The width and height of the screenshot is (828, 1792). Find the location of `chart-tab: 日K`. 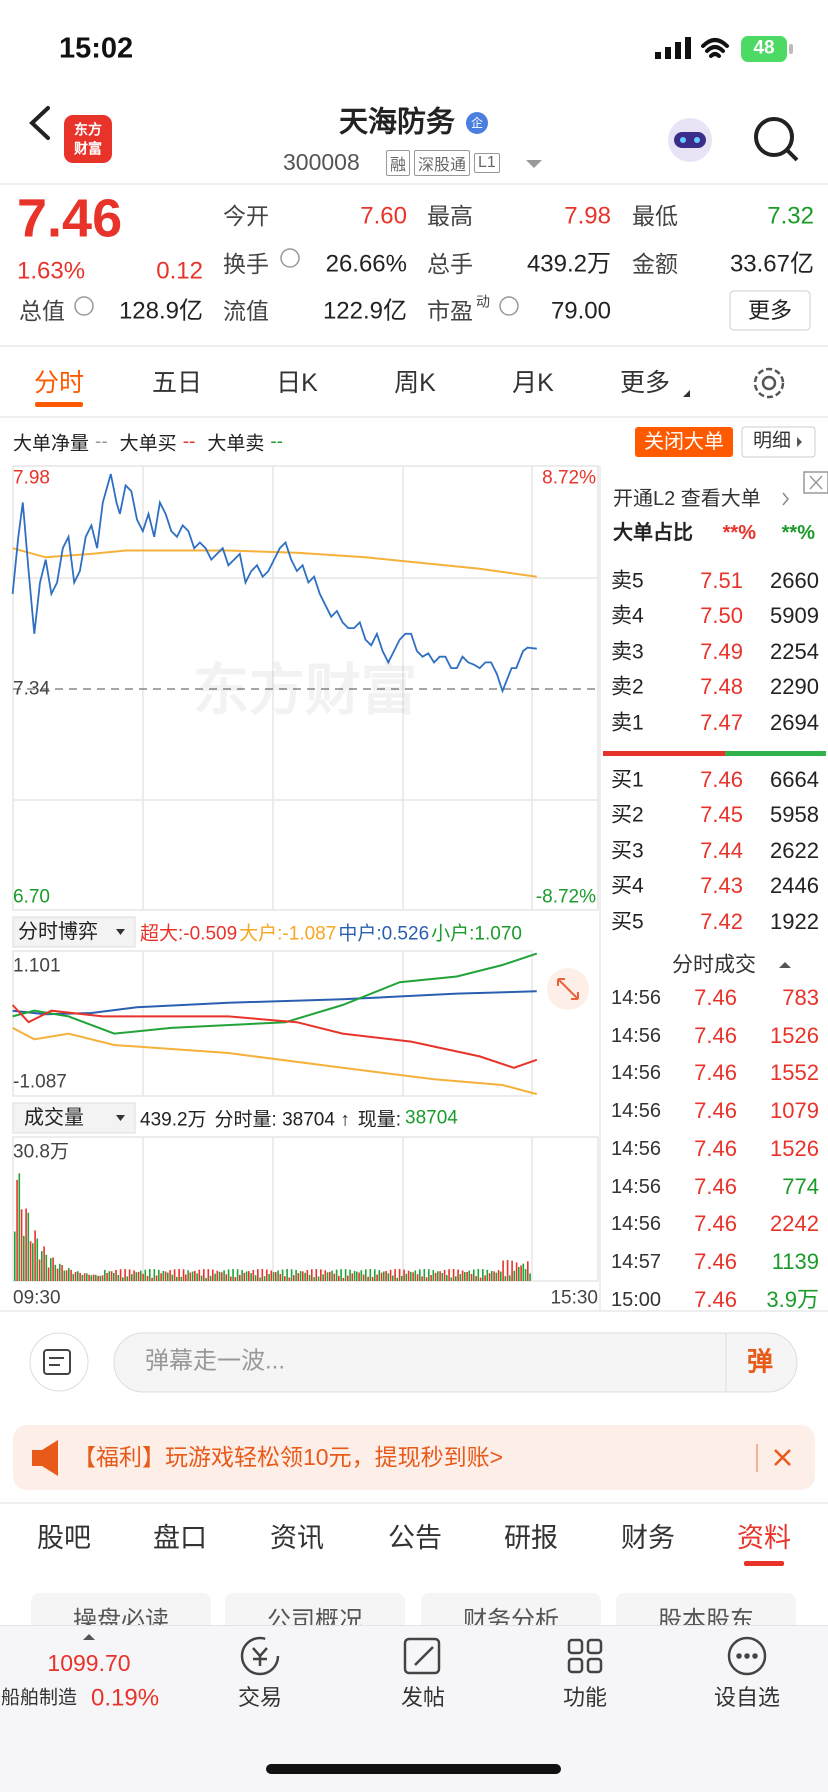

chart-tab: 日K is located at coordinates (297, 383).